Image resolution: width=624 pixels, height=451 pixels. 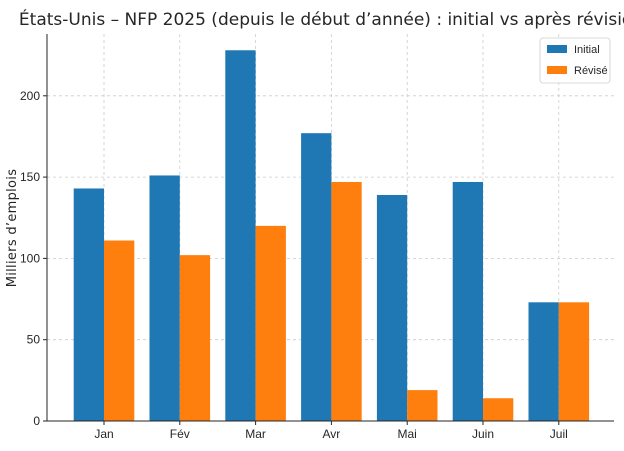 I want to click on y-ticks: 0 50 100 150 200, so click(x=33, y=258).